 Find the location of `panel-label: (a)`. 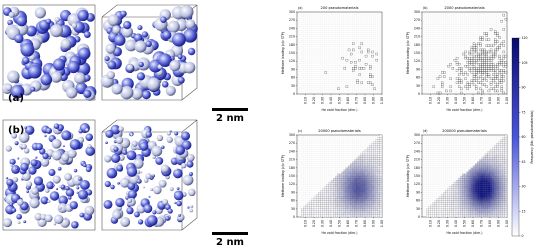

panel-label: (a) is located at coordinates (16, 98).